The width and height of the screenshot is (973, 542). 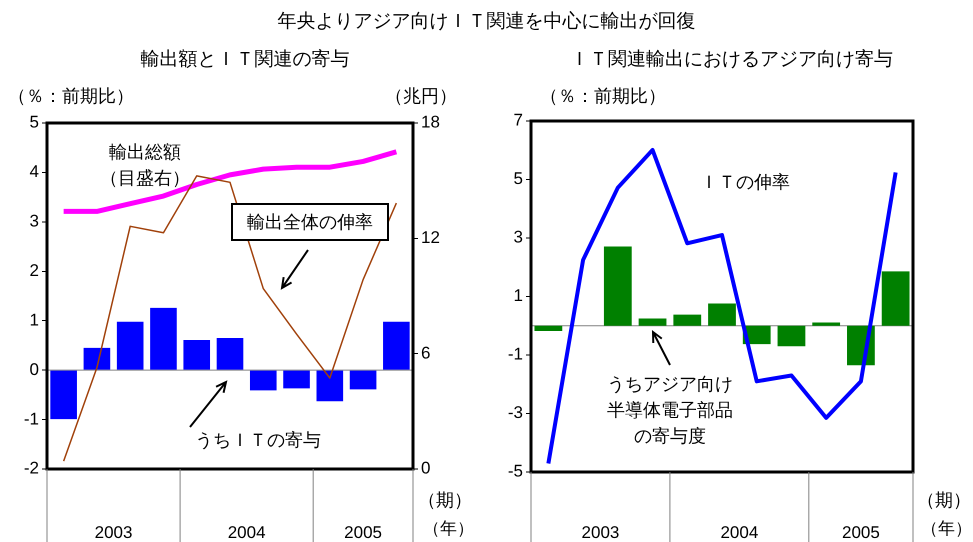 What do you see at coordinates (430, 238) in the screenshot?
I see `y2-tick-label: 12` at bounding box center [430, 238].